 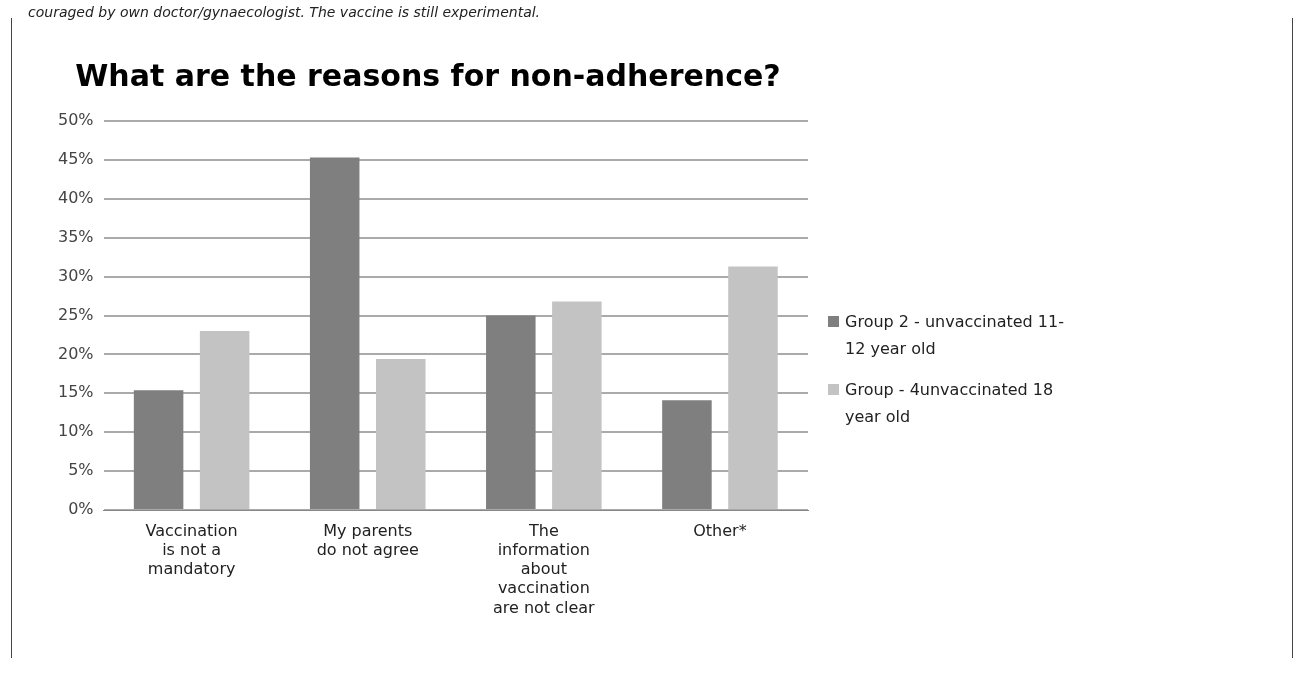 I want to click on y-tick-label: 25%, so click(x=76, y=314).